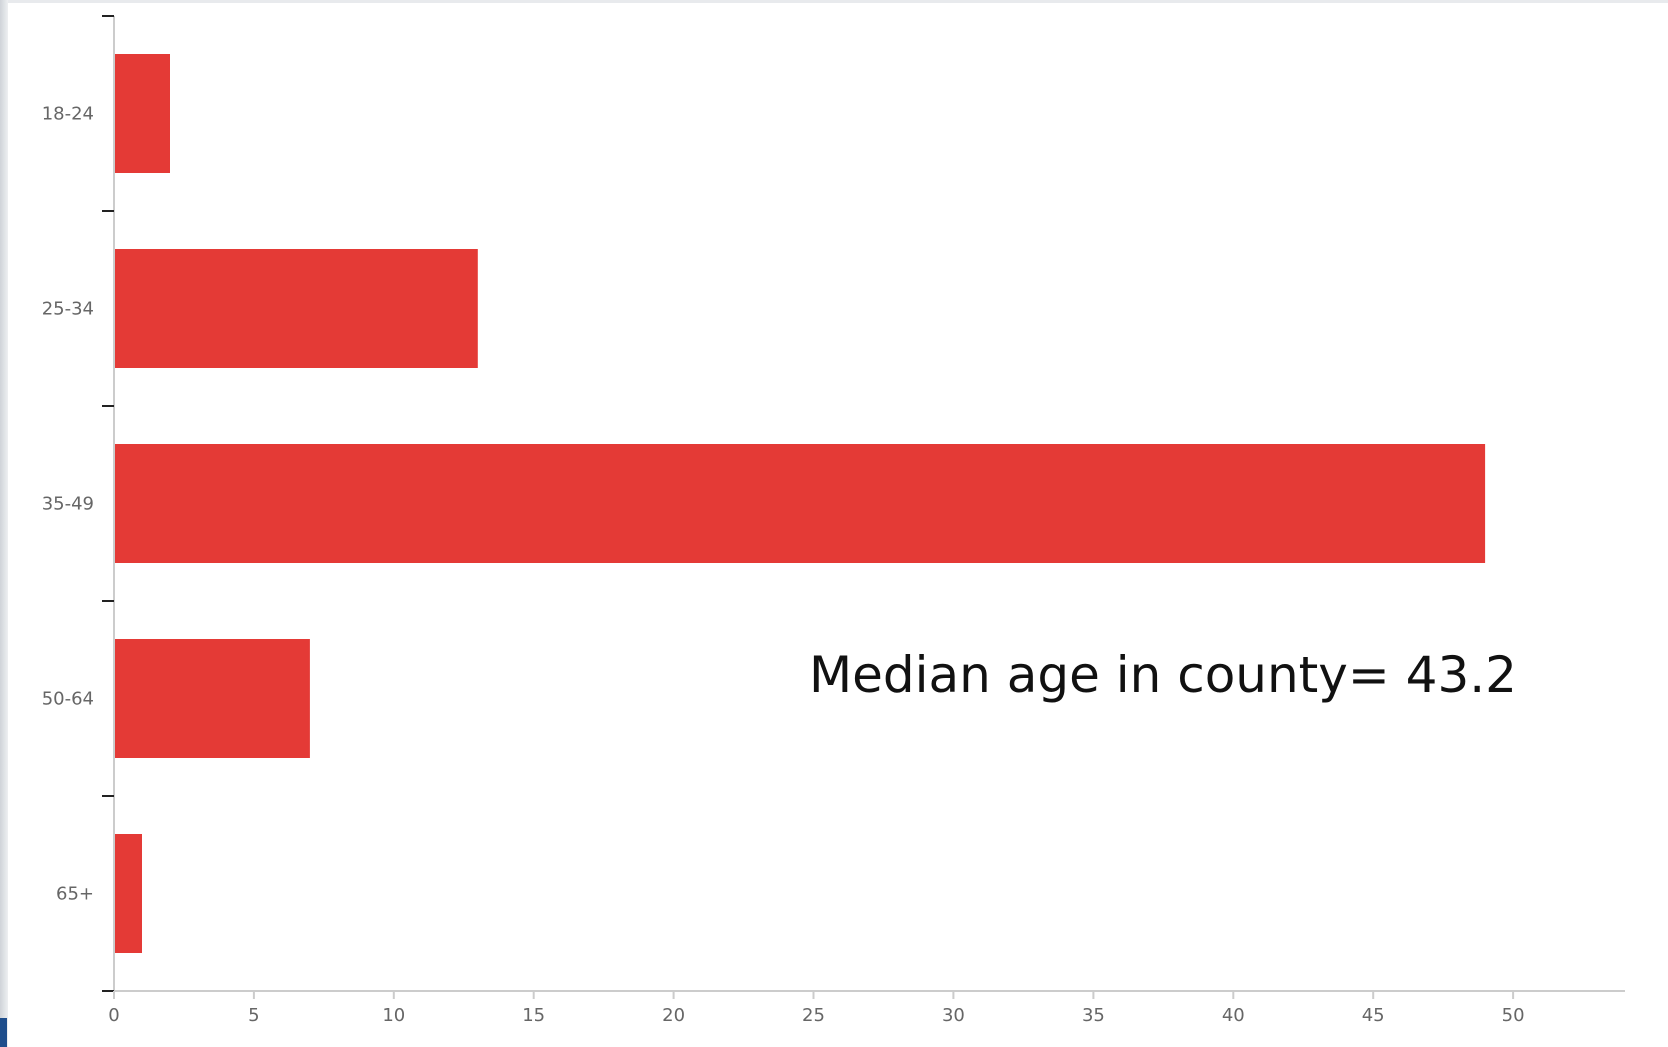  Describe the element at coordinates (393, 1015) in the screenshot. I see `x-tick-label-10: 10` at that location.